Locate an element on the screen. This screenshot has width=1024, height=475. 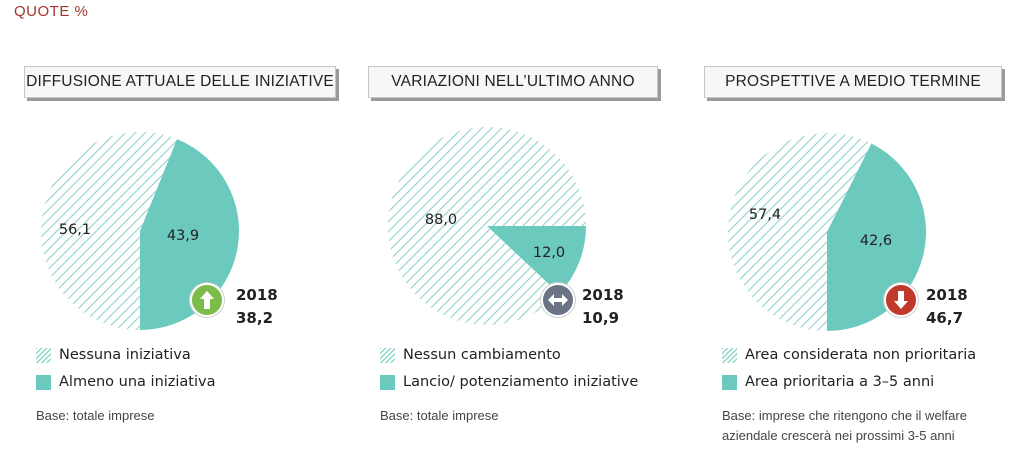
legend-item-hatched: Nessun cambiamento is located at coordinates (470, 355).